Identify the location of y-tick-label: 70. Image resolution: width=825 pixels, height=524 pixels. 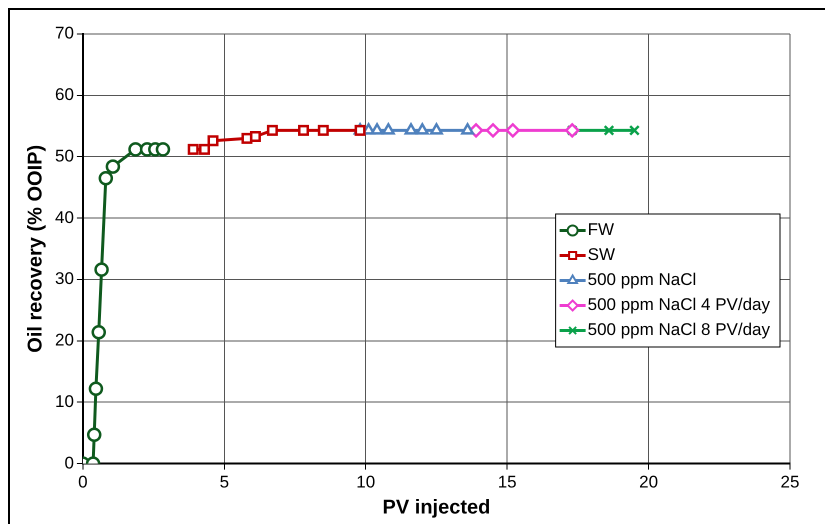
(64, 33).